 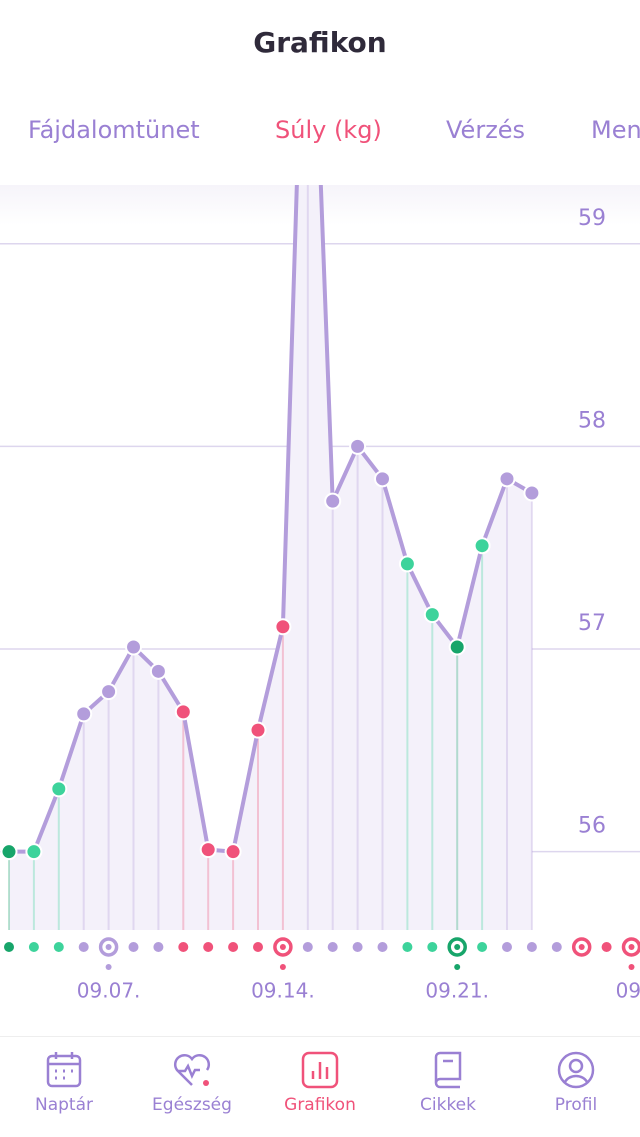 What do you see at coordinates (320, 42) in the screenshot?
I see `page-title: Grafikon` at bounding box center [320, 42].